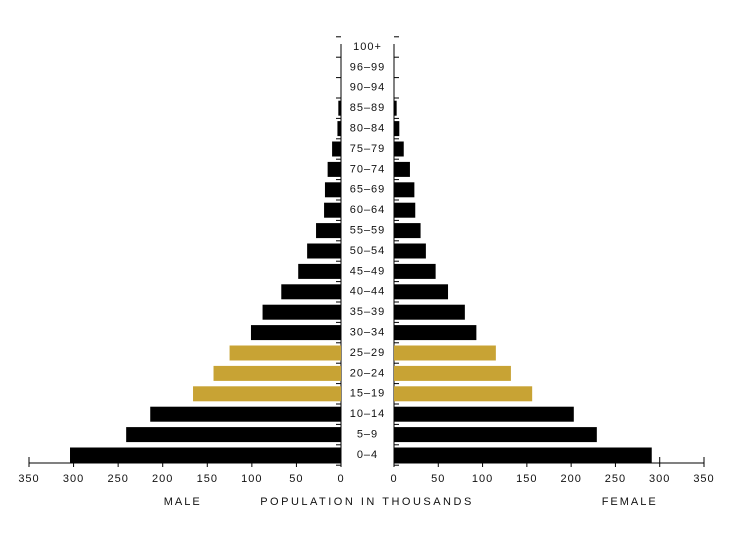  Describe the element at coordinates (183, 502) in the screenshot. I see `side-label: MALE` at that location.